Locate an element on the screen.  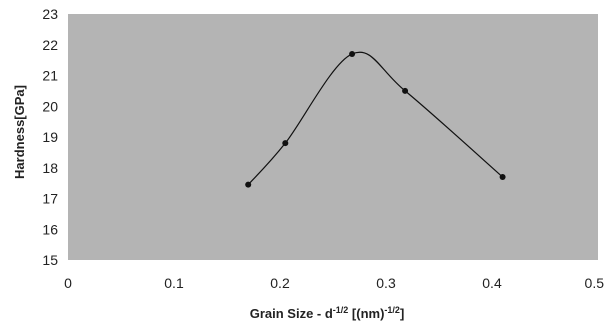
x-axis-title: Grain Size - d-1/2 [(nm)-1/2] is located at coordinates (327, 313).